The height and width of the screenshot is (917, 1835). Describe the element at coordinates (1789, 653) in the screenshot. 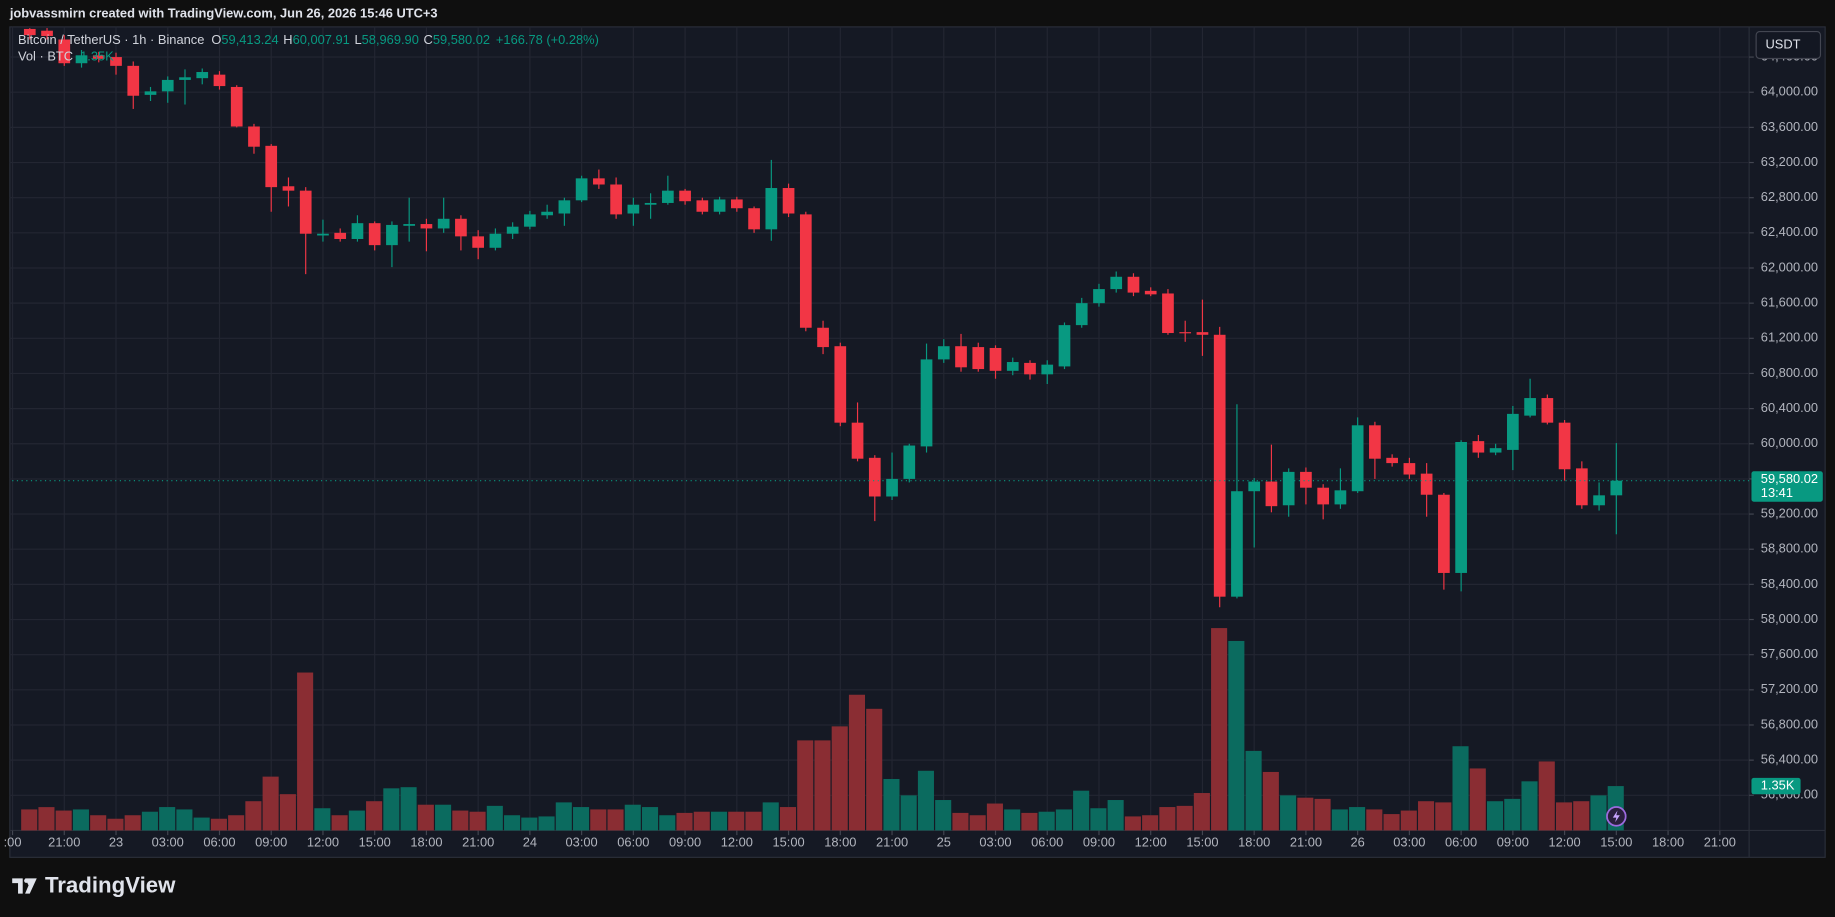

I see `y-tick-label: 57,600.00` at that location.